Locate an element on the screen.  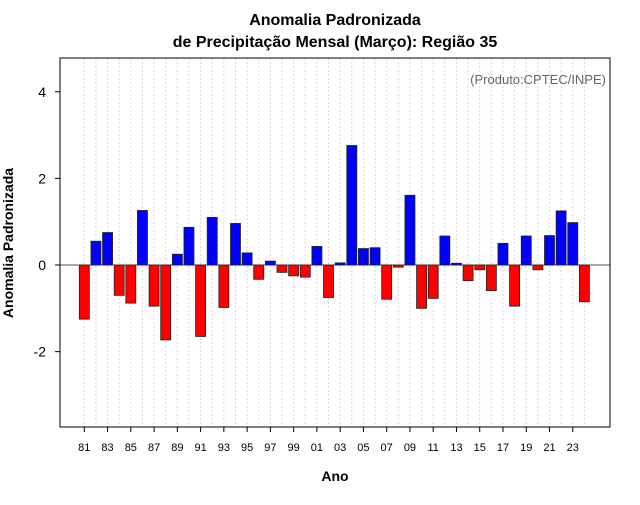
x-tick-label: 09 is located at coordinates (410, 448).